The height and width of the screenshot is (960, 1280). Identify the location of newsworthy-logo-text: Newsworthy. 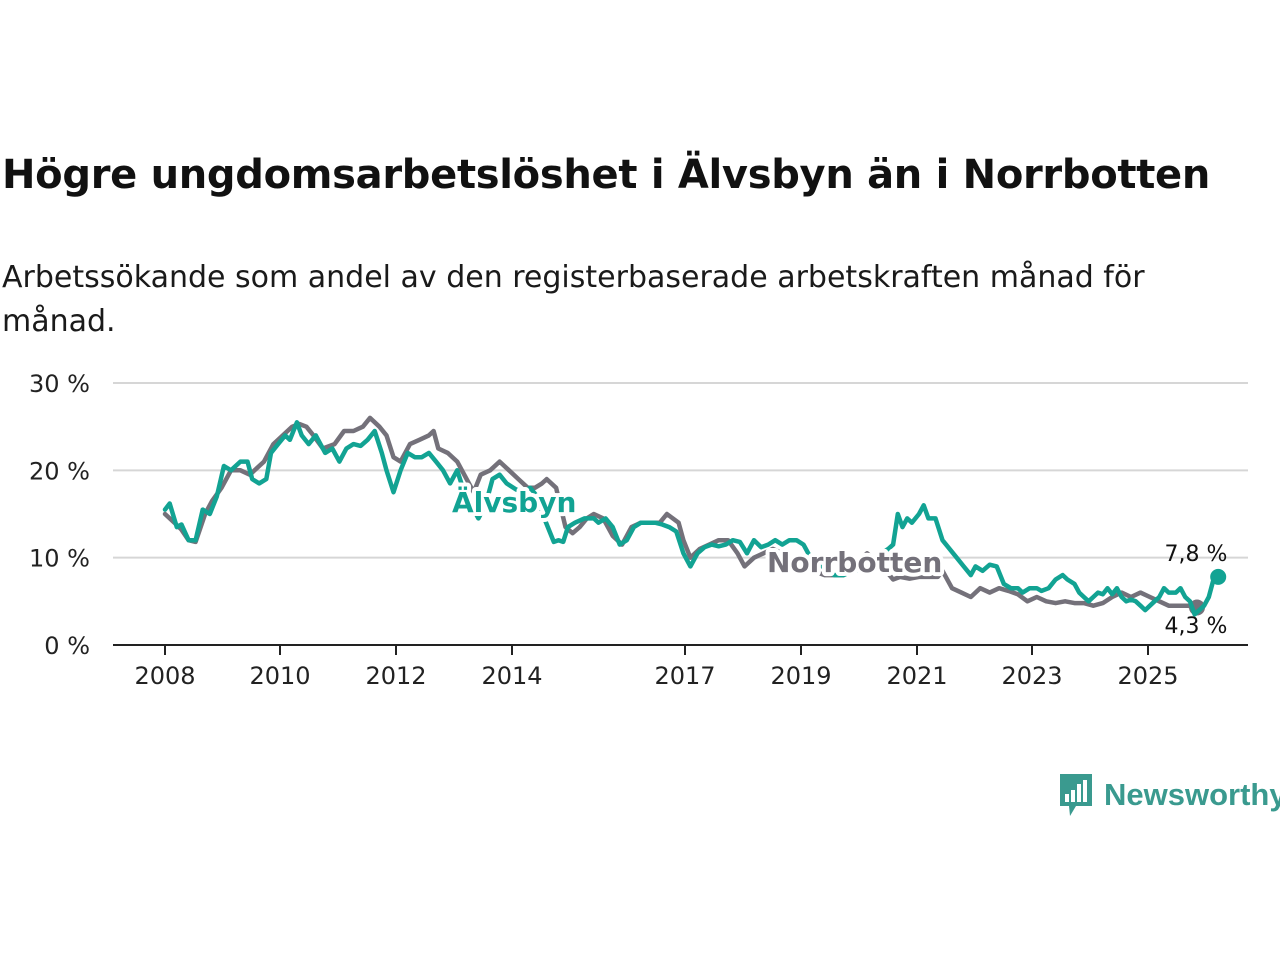
(1192, 794).